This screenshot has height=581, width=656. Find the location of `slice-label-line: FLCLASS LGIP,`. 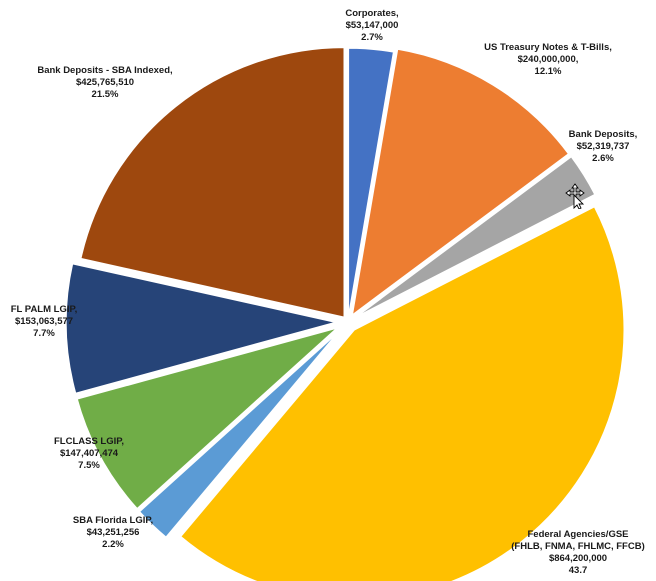

slice-label-line: FLCLASS LGIP, is located at coordinates (89, 441).